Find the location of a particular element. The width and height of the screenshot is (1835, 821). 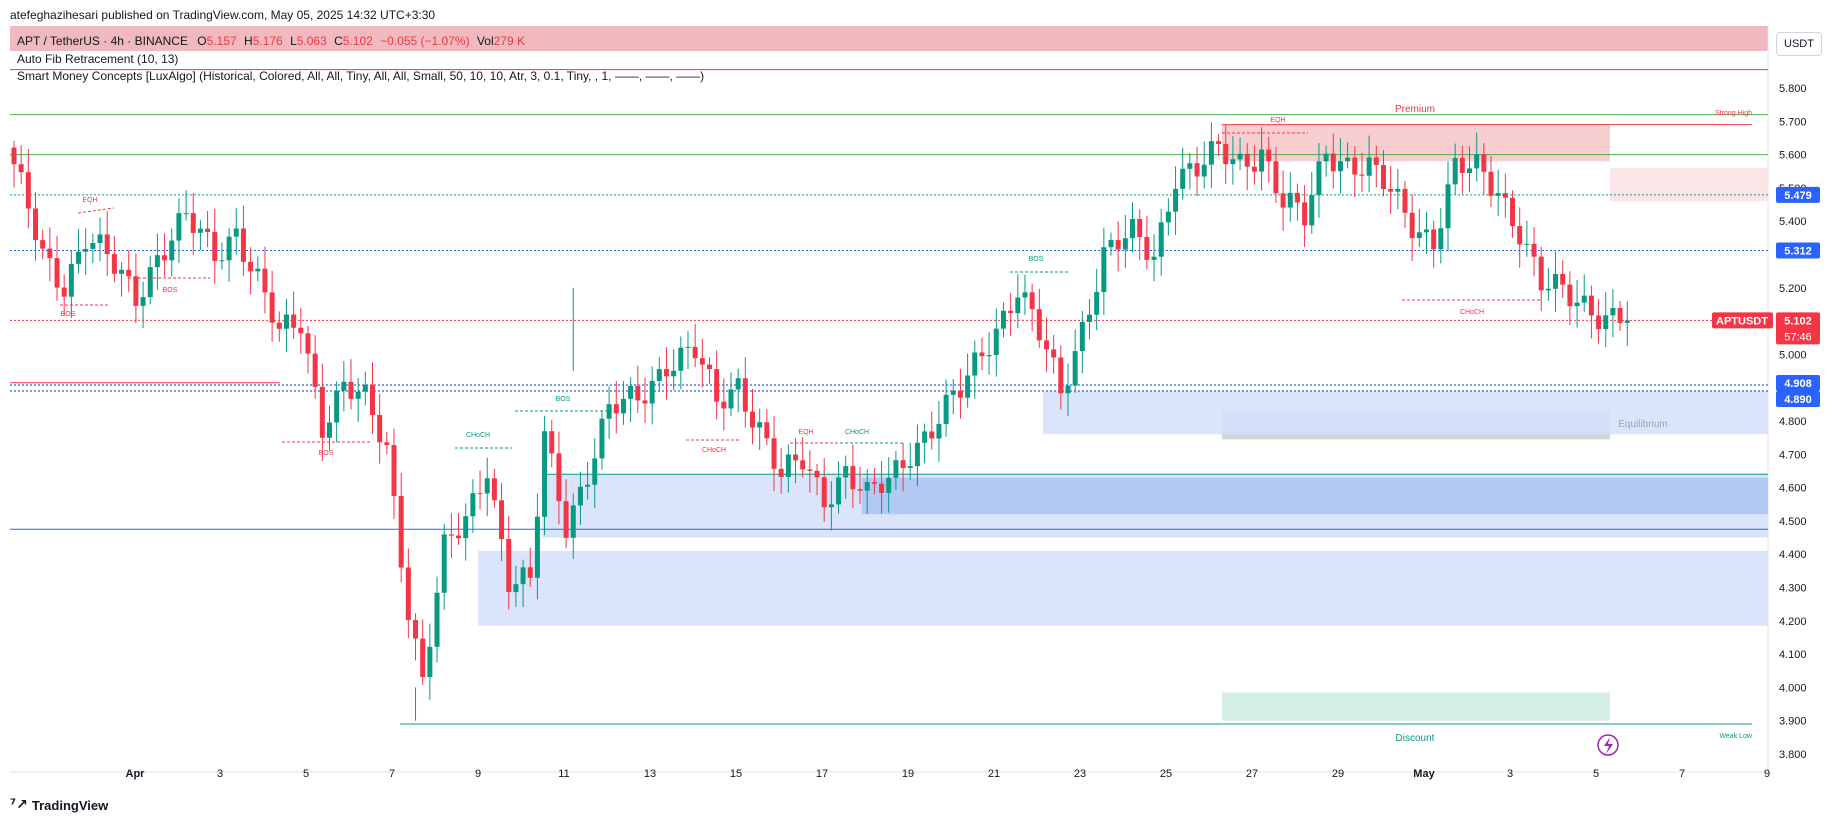

price-tick: 4.700 is located at coordinates (1793, 455).